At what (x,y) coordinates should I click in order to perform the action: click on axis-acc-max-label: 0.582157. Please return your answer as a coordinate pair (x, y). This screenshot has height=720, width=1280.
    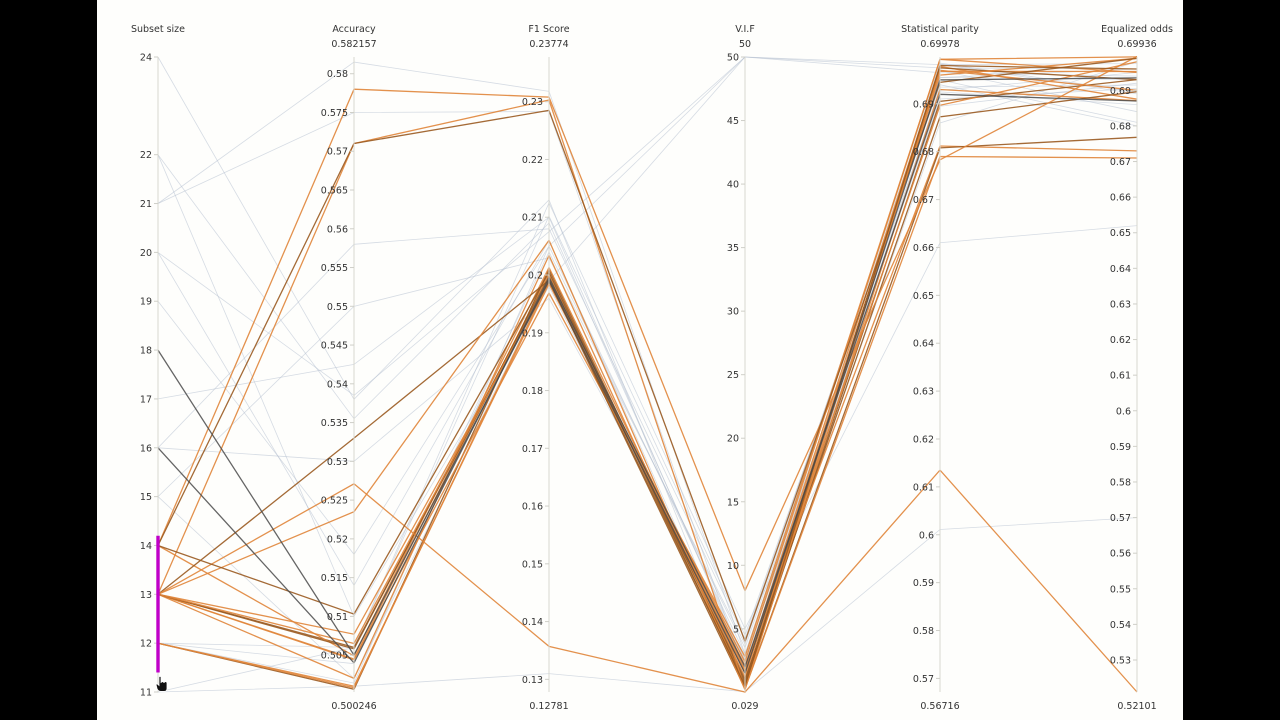
    Looking at the image, I should click on (353, 44).